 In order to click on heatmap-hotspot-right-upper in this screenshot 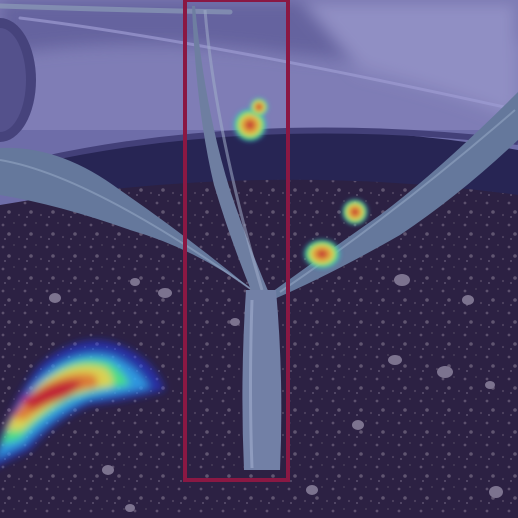, I will do `click(355, 212)`.